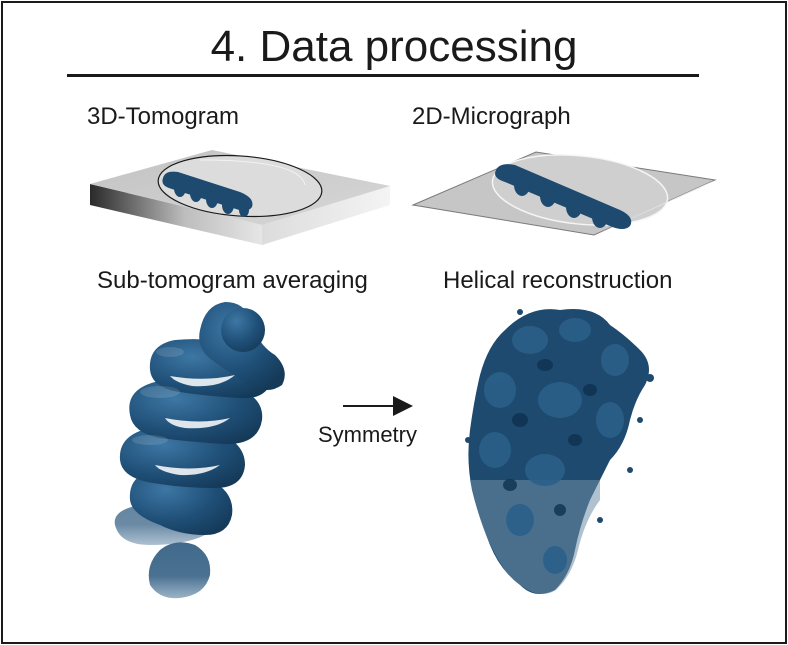 This screenshot has width=788, height=645. Describe the element at coordinates (163, 116) in the screenshot. I see `tomogram-label: 3D-Tomogram` at that location.